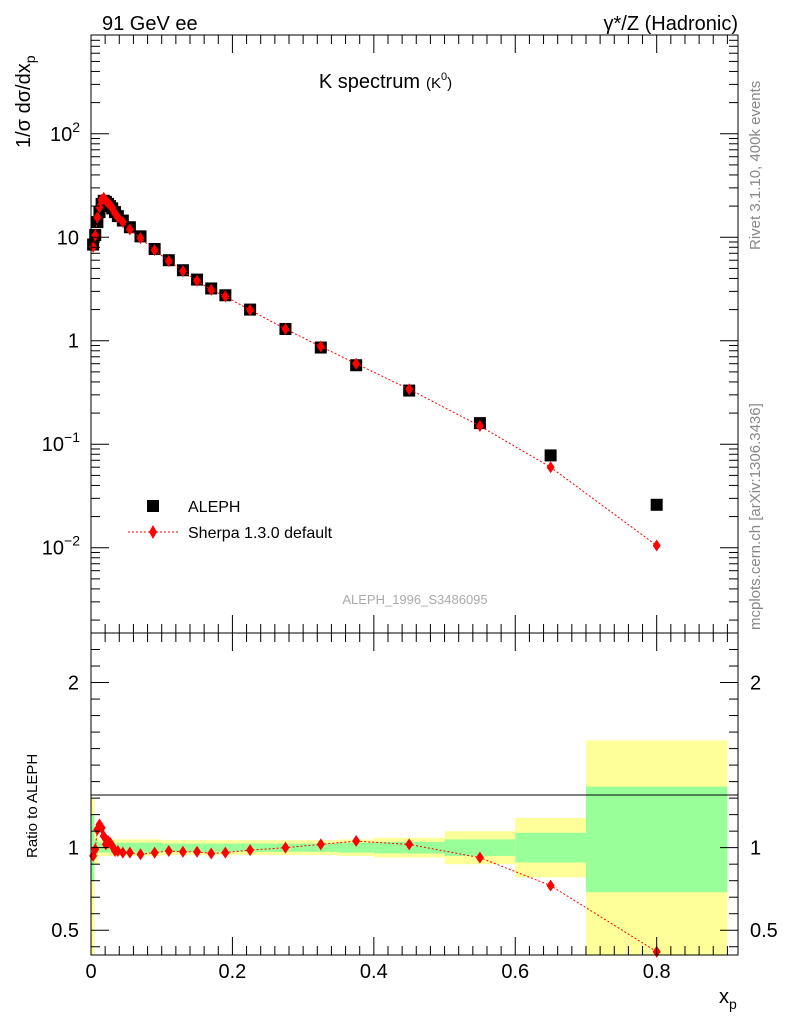  What do you see at coordinates (24, 105) in the screenshot?
I see `y-axis-label-main: 1/σ dσ/dx` at bounding box center [24, 105].